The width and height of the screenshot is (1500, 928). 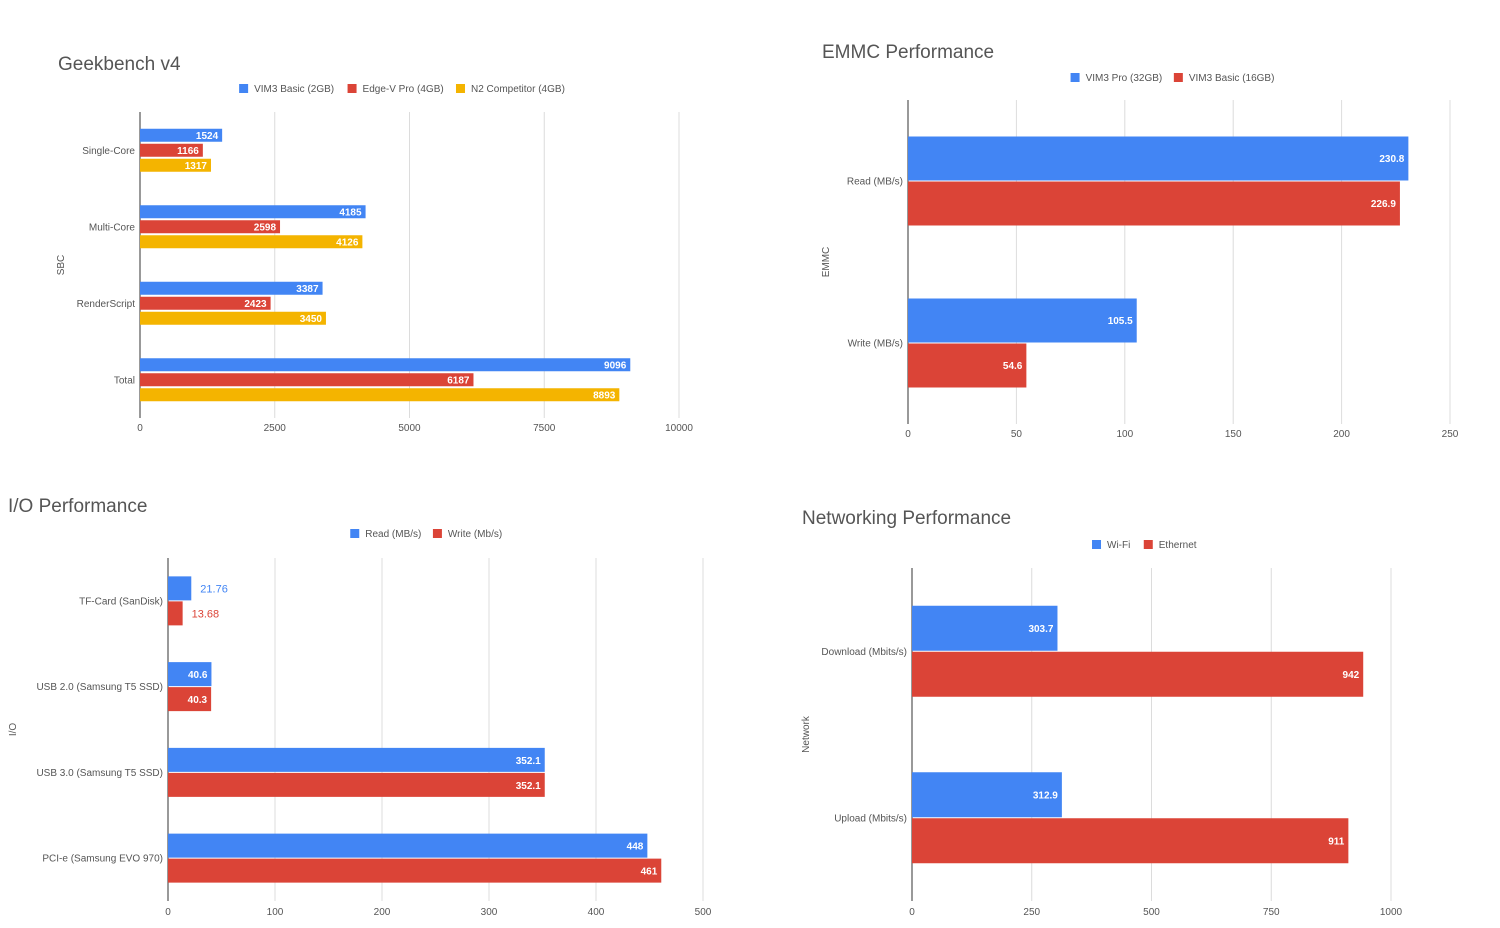 What do you see at coordinates (1045, 795) in the screenshot?
I see `data-label: 312.9` at bounding box center [1045, 795].